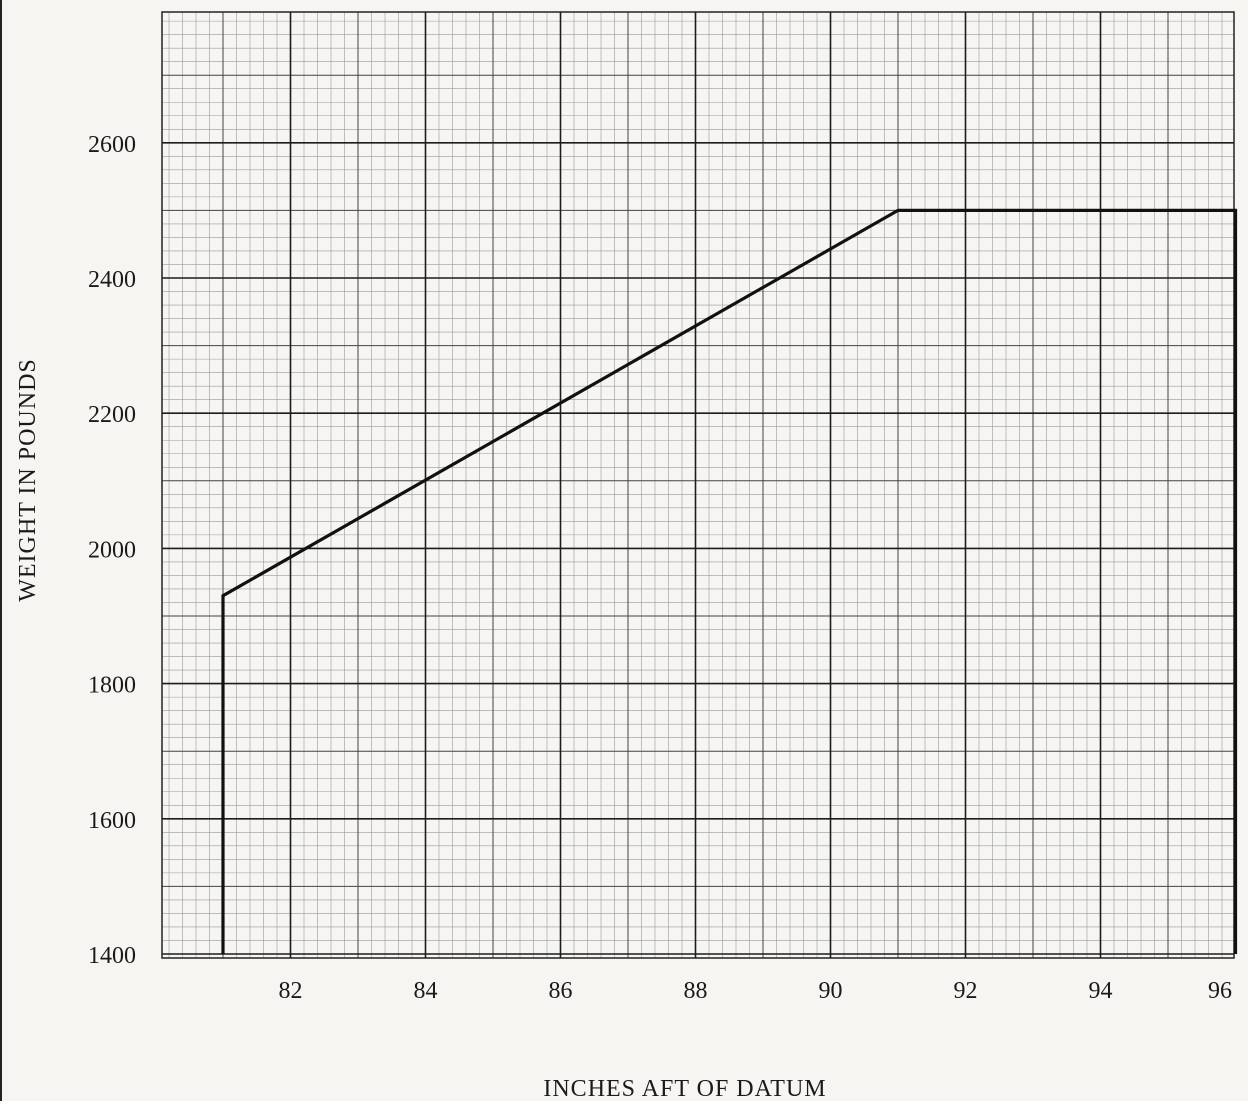 The height and width of the screenshot is (1101, 1248). I want to click on y-tick-label: 2400, so click(112, 280).